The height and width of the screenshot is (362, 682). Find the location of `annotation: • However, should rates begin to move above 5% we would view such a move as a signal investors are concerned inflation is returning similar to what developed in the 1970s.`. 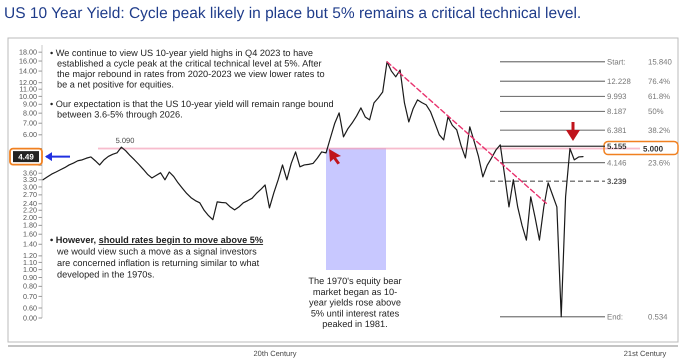

annotation: • However, should rates begin to move above 5% we would view such a move as a signal investors are concerned inflation is returning similar to what developed in the 1970s. is located at coordinates (157, 257).